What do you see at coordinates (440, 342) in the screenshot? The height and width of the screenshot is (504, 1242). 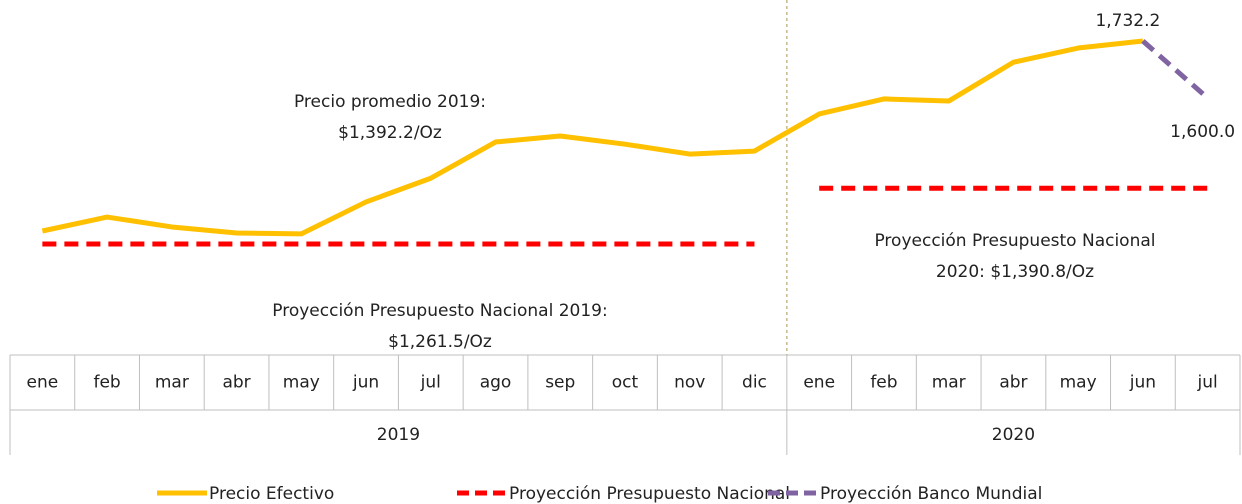 I see `annotation: $1,261.5/Oz` at bounding box center [440, 342].